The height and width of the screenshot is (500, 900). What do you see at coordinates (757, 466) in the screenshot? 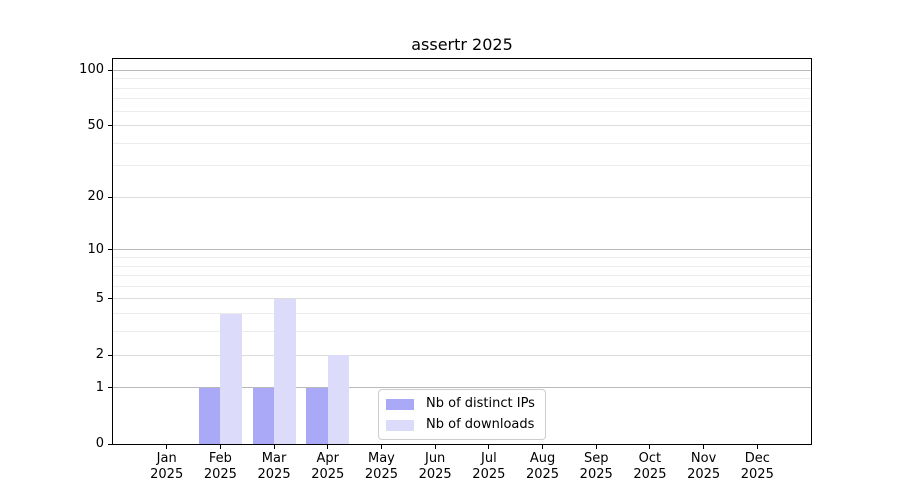
I see `x-tick-label-dec: Dec 2025` at bounding box center [757, 466].